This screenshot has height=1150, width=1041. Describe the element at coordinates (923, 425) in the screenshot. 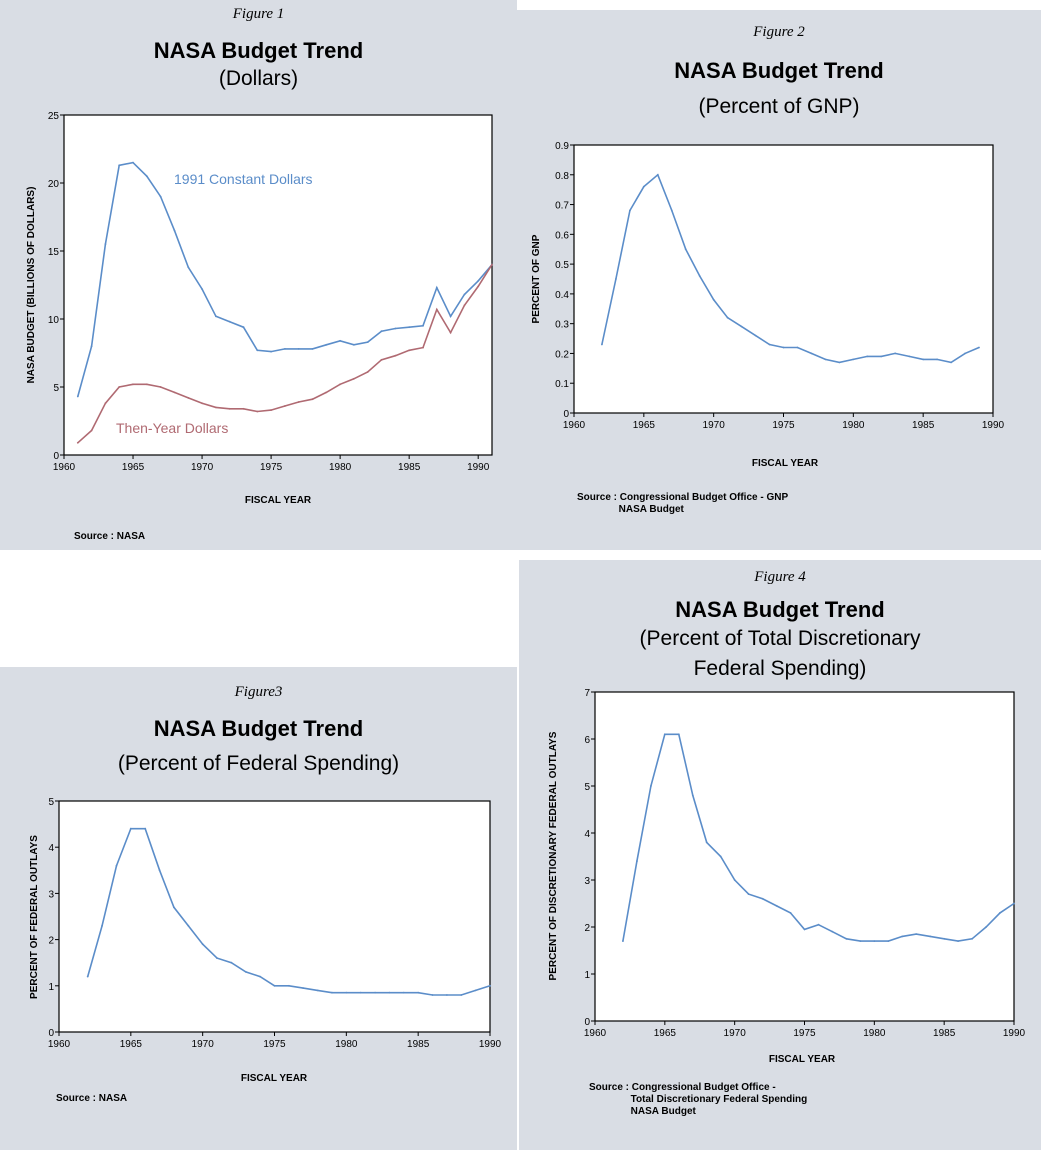

I see `x-tick-label: 1985` at that location.